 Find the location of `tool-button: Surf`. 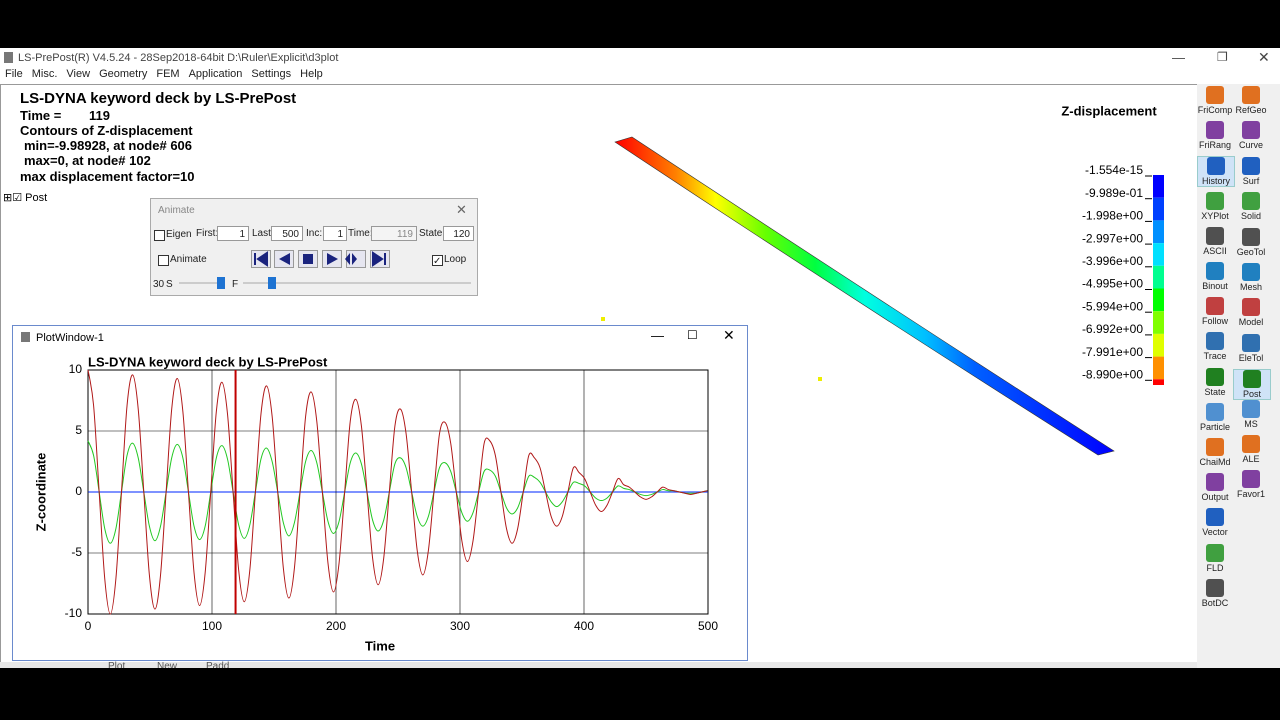

tool-button: Surf is located at coordinates (1251, 171).